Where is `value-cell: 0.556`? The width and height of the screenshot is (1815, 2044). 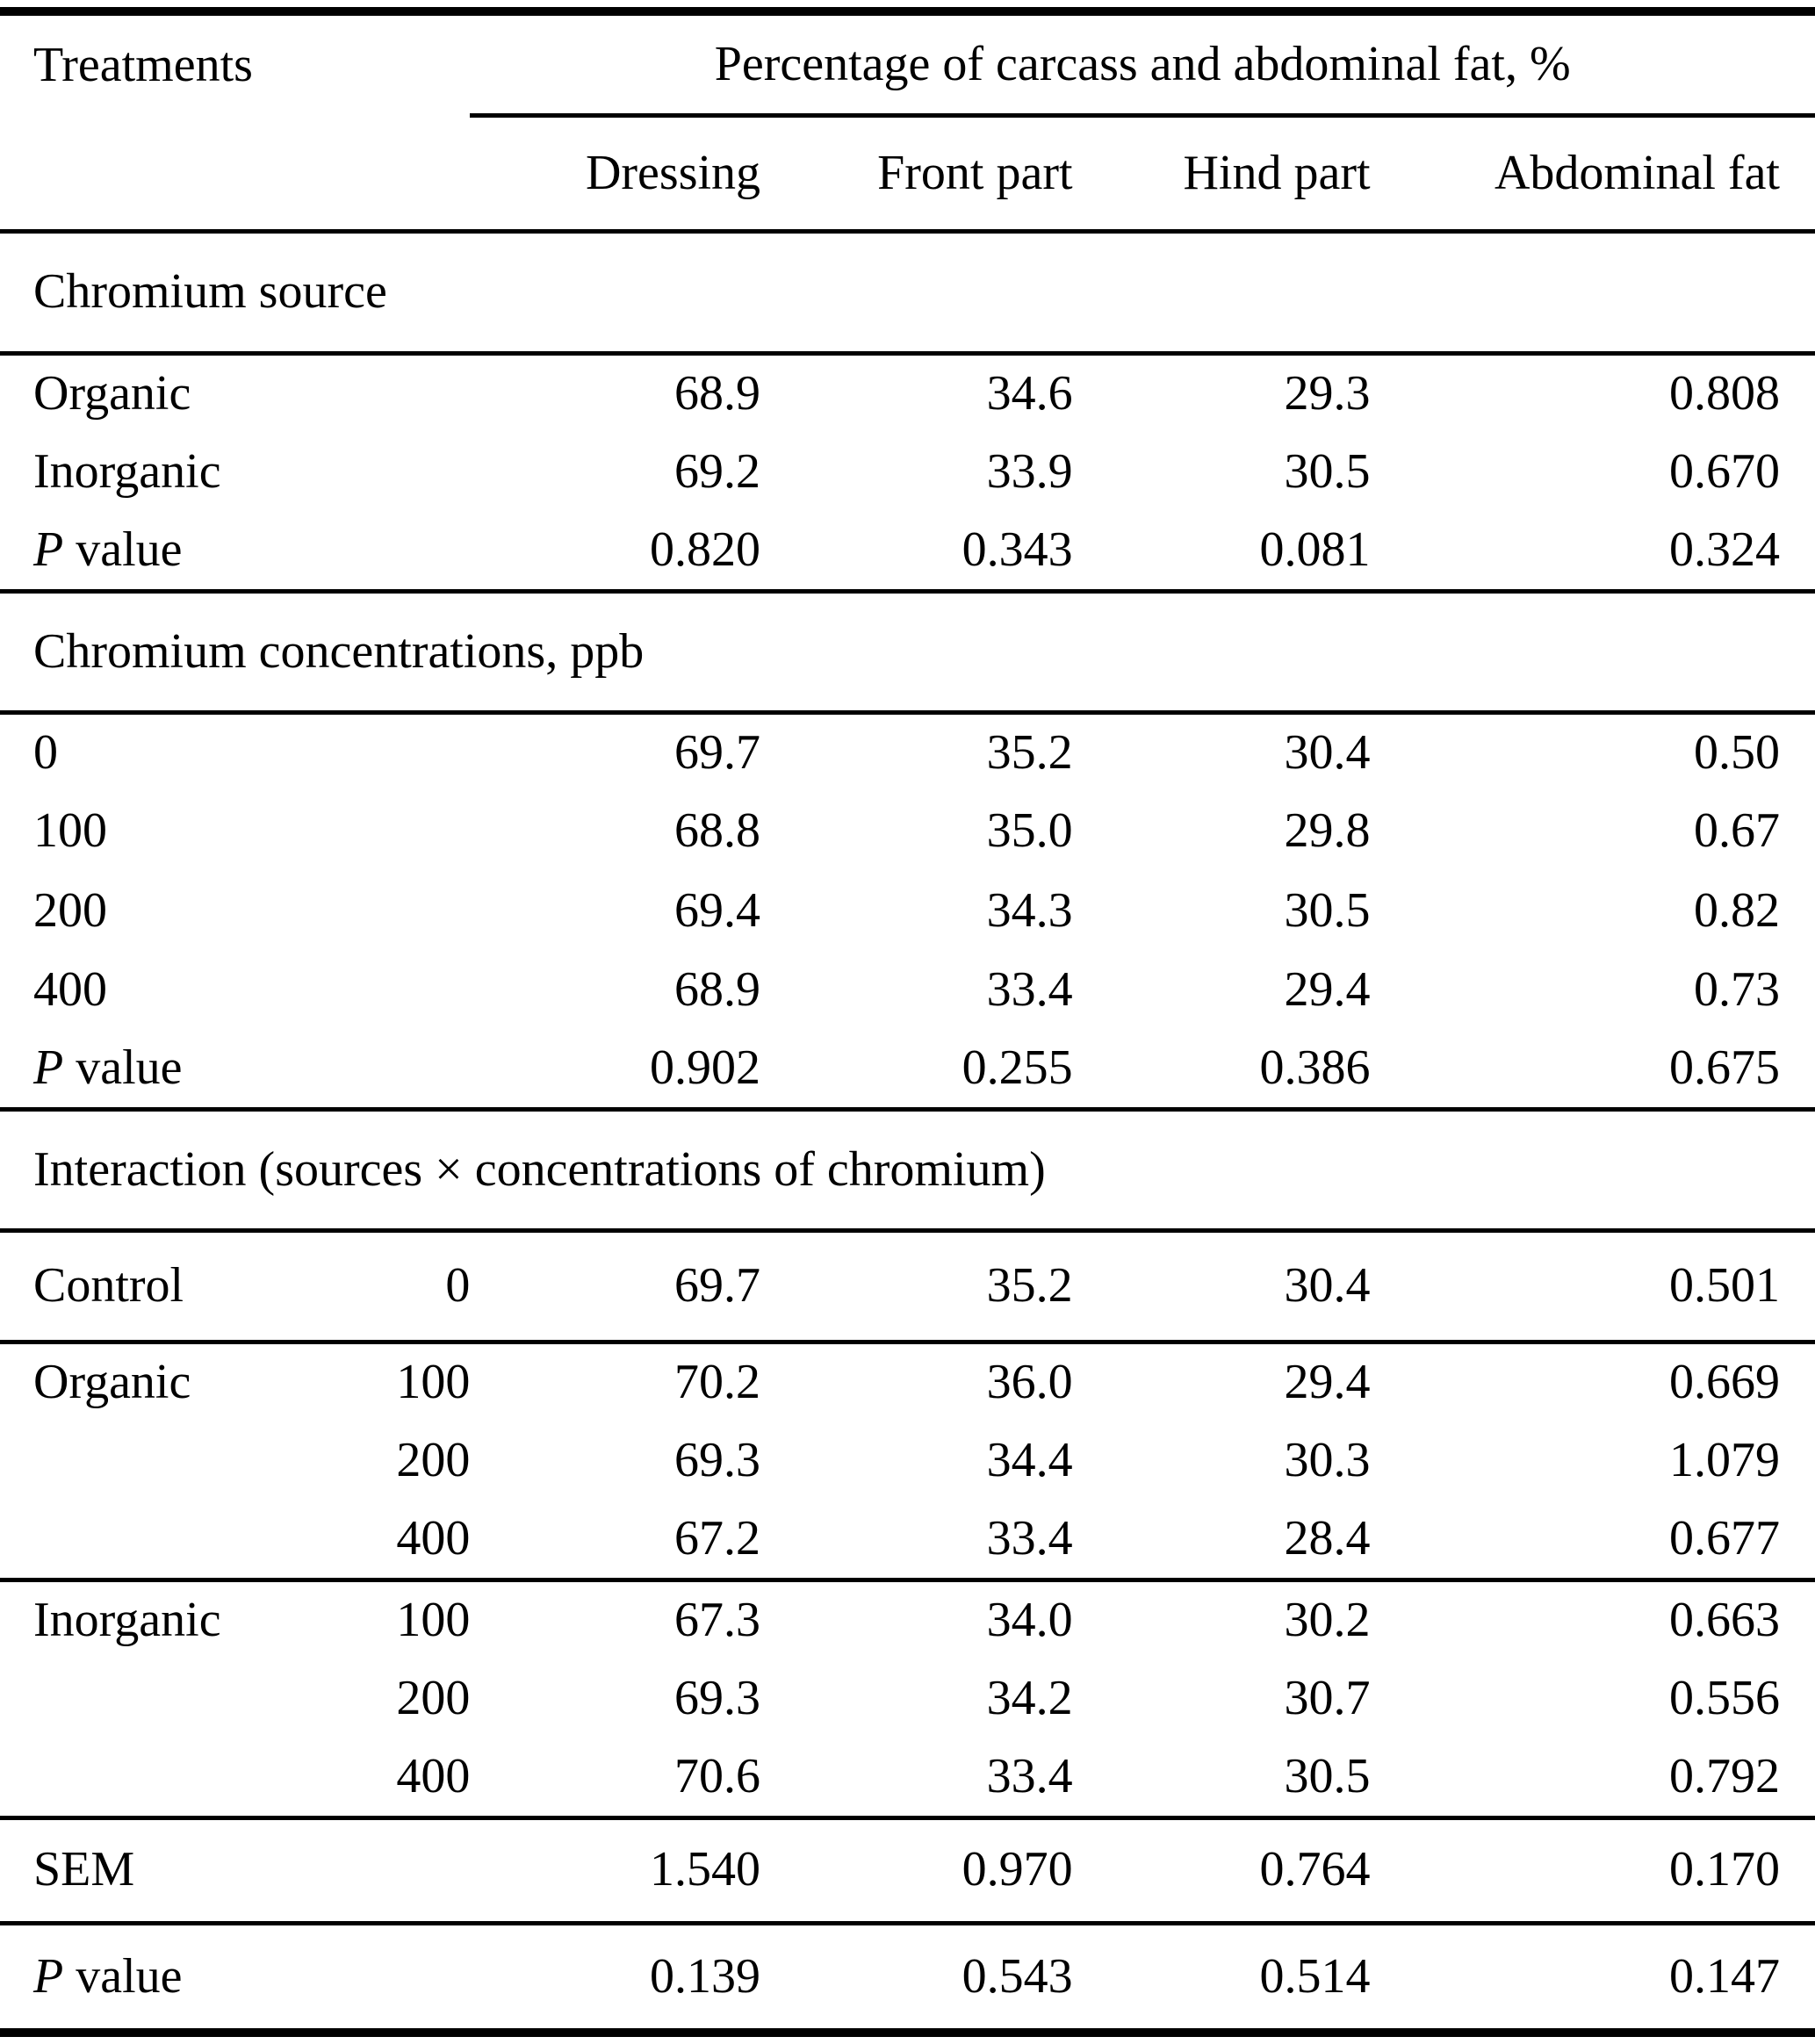
value-cell: 0.556 is located at coordinates (1724, 1697).